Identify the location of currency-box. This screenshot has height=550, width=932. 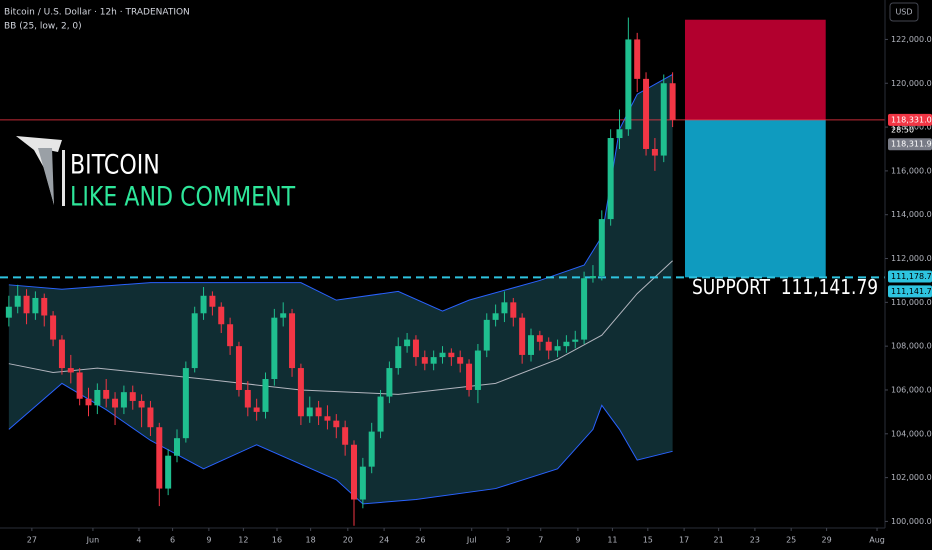
(904, 12).